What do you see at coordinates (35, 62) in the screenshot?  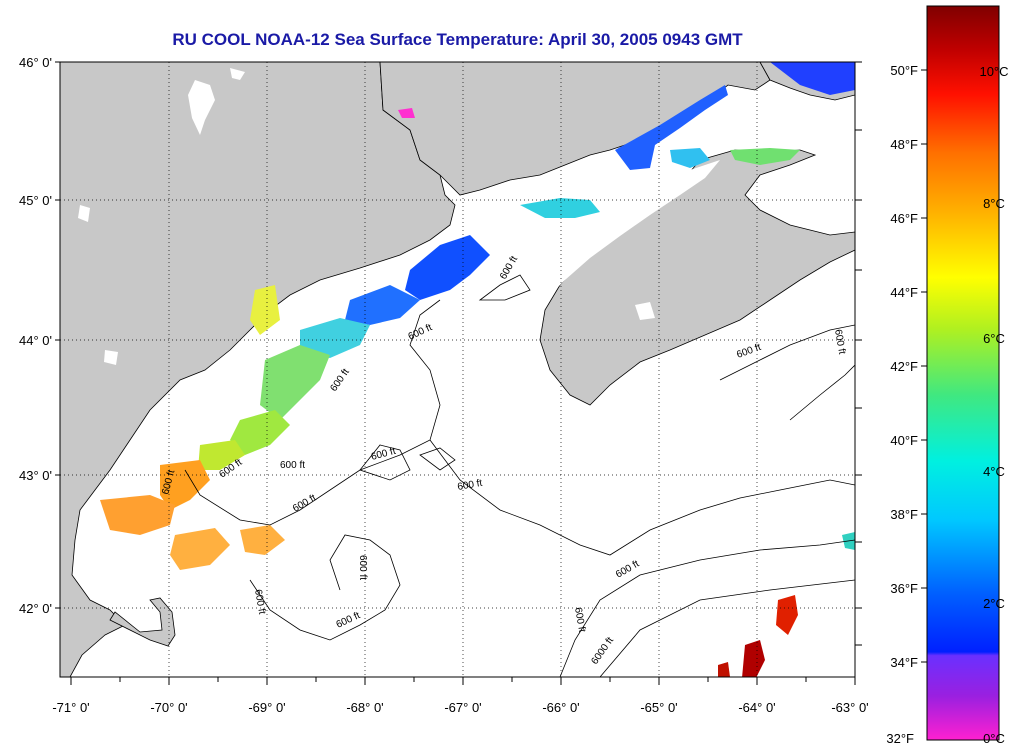 I see `lat-label: 46° 0'` at bounding box center [35, 62].